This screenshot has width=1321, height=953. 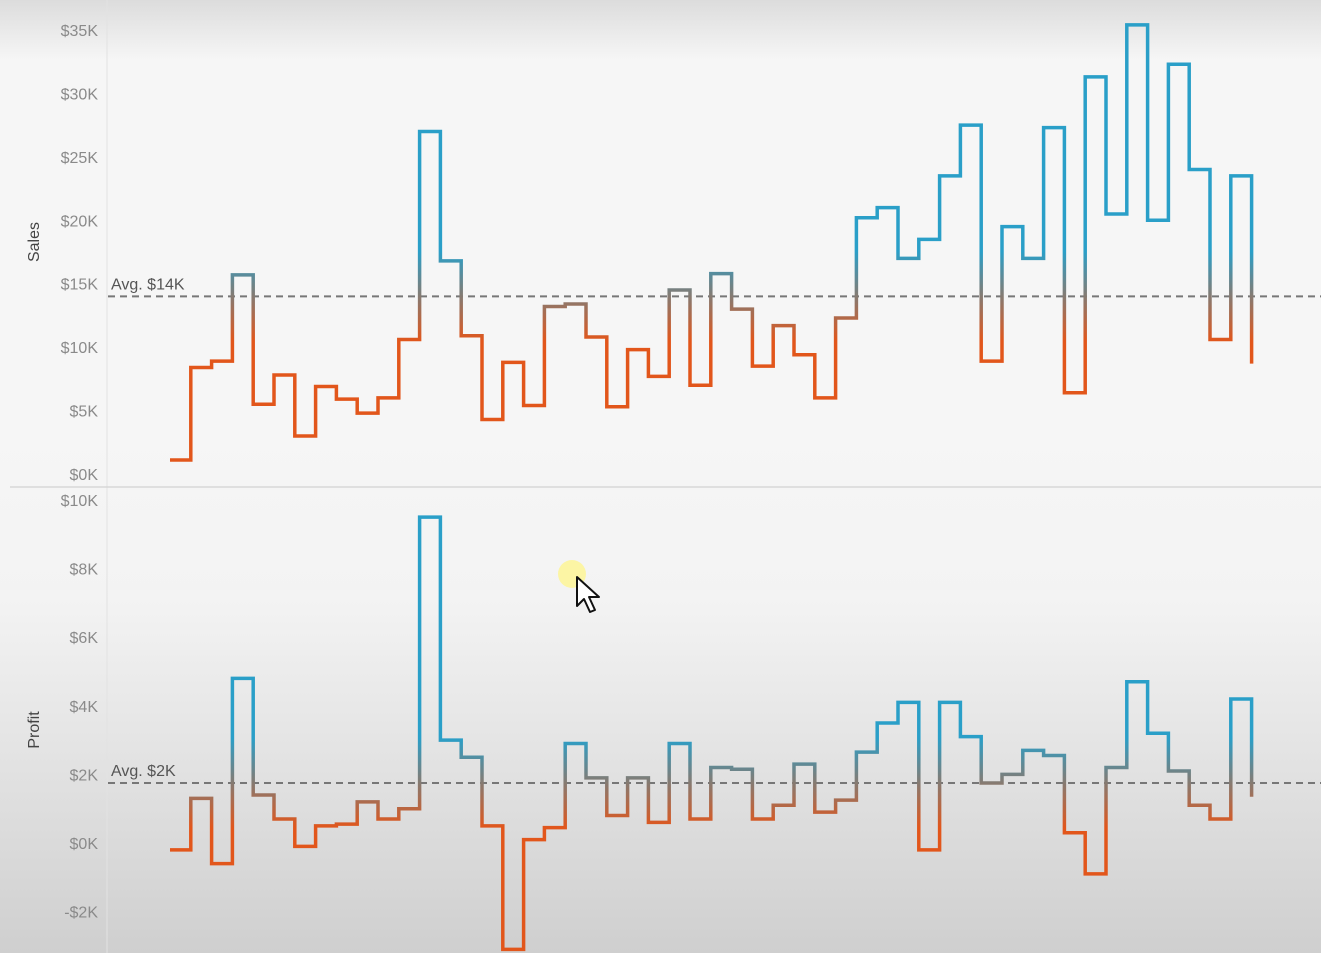 What do you see at coordinates (80, 285) in the screenshot?
I see `y-tick-label: $15K` at bounding box center [80, 285].